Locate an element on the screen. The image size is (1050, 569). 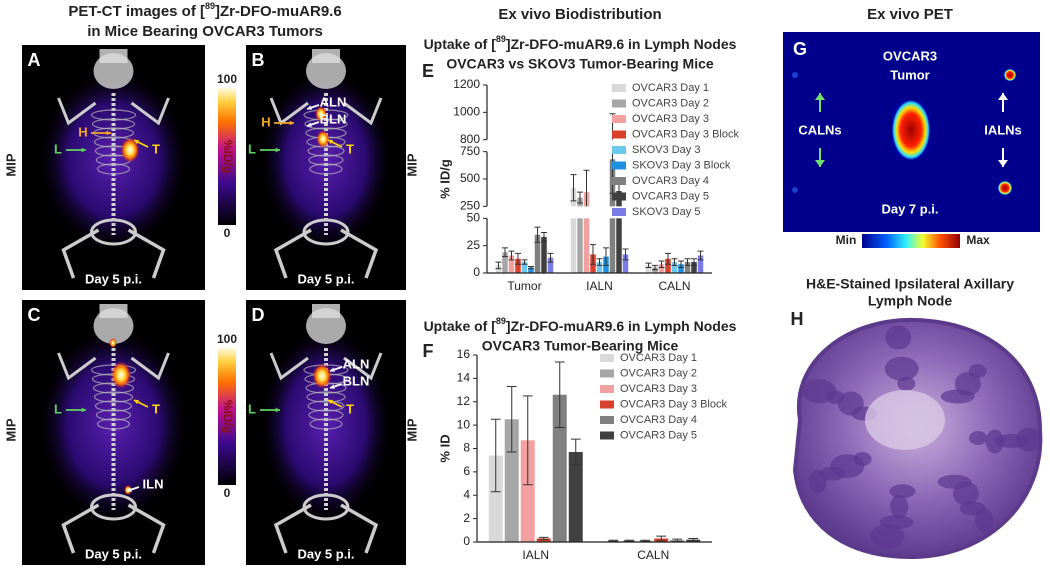
left-title-part: PET-CT images of [ is located at coordinates (136, 11).